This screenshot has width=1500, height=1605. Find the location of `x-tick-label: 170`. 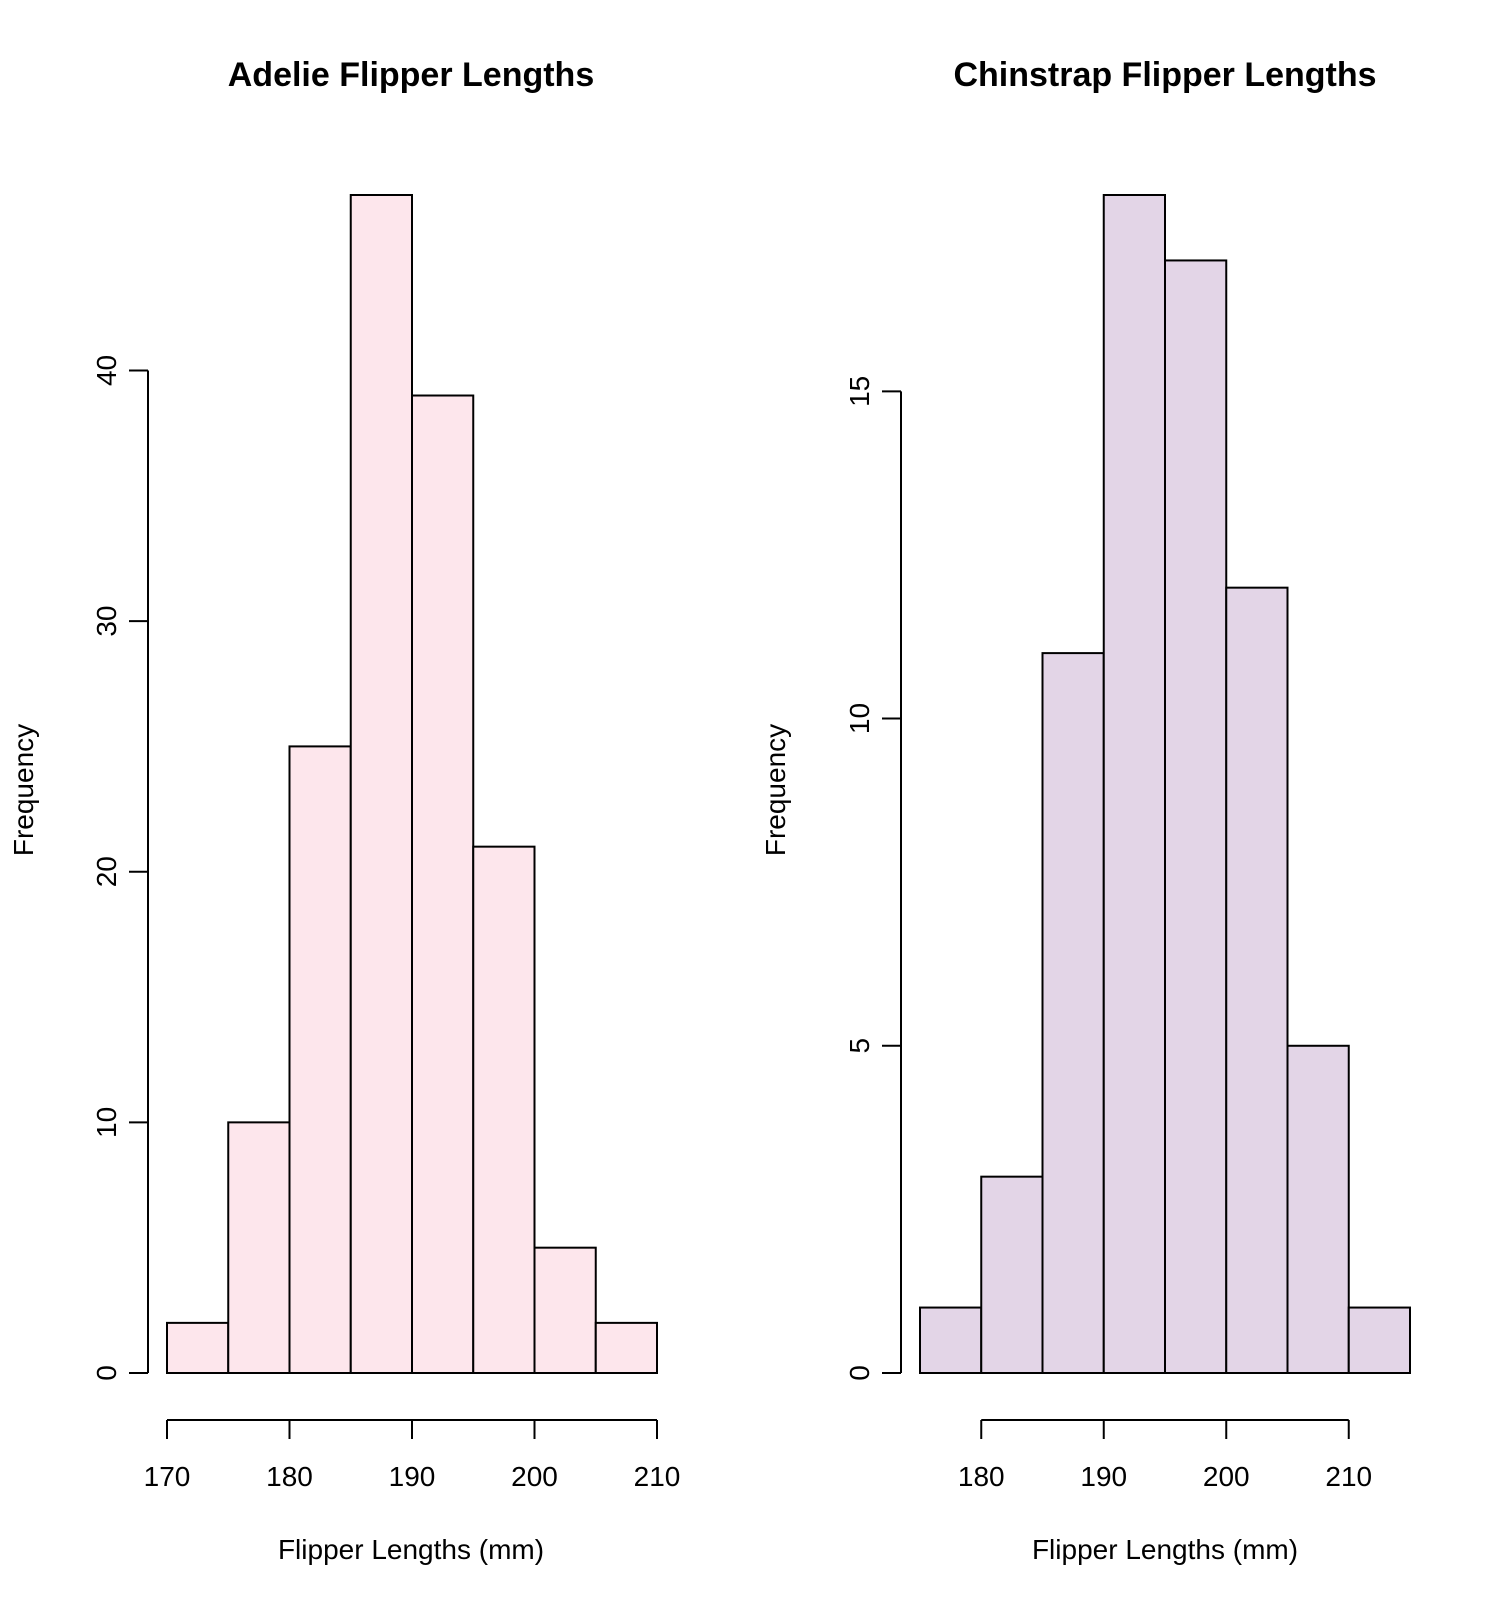

x-tick-label: 170 is located at coordinates (167, 1476).